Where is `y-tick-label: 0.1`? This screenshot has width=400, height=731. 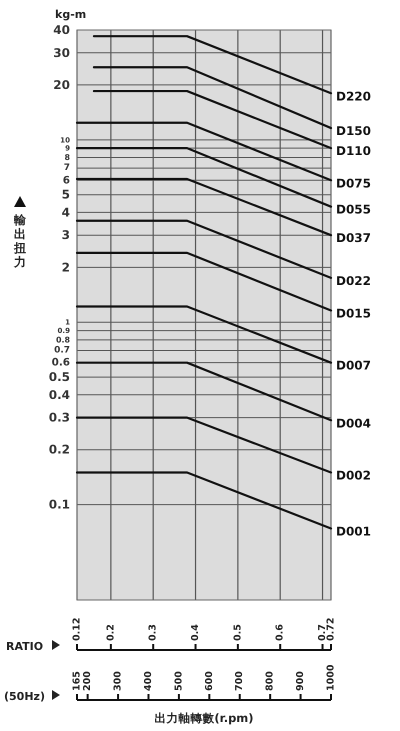 y-tick-label: 0.1 is located at coordinates (59, 505).